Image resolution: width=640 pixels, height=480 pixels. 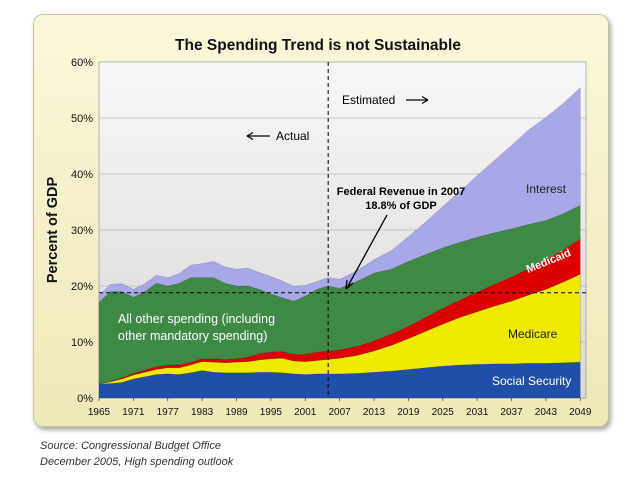 What do you see at coordinates (367, 250) in the screenshot?
I see `revenue-pointer-arrow` at bounding box center [367, 250].